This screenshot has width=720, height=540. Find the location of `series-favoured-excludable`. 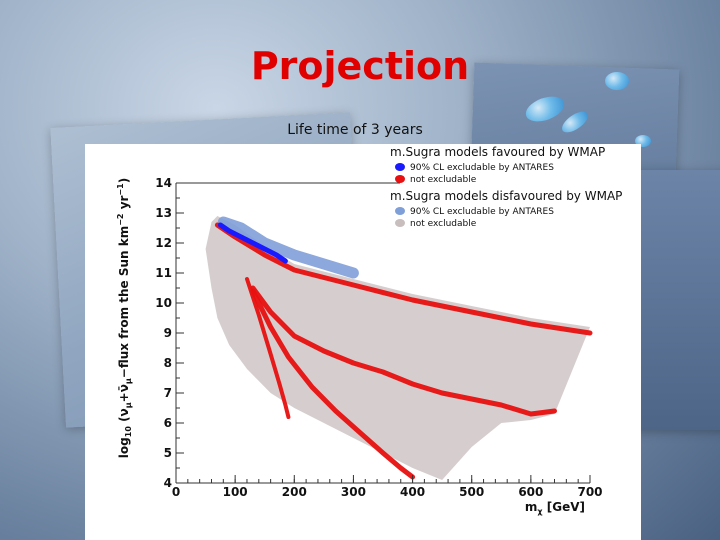

series-favoured-excludable is located at coordinates (252, 243).